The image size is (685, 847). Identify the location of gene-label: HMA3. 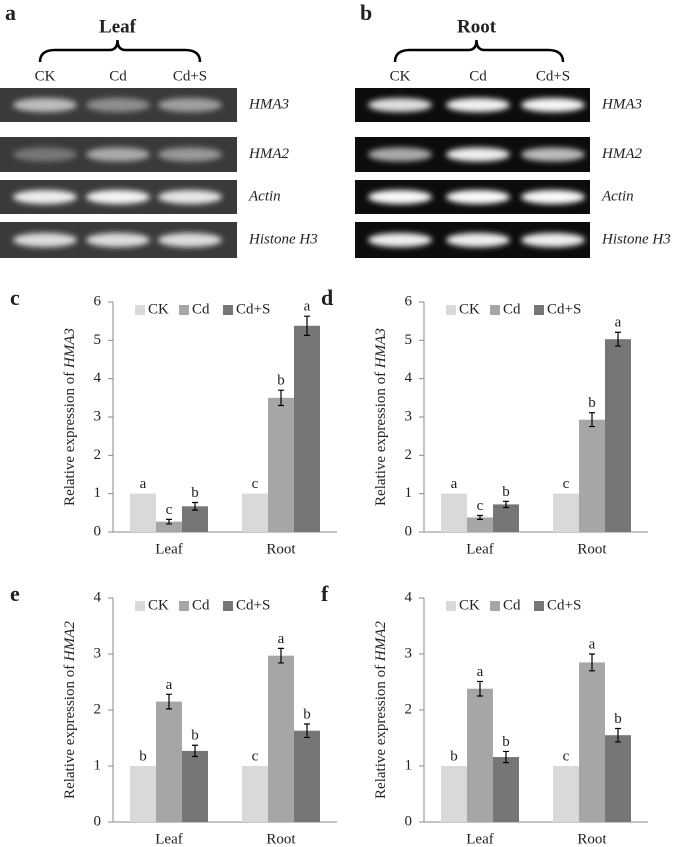
(621, 104).